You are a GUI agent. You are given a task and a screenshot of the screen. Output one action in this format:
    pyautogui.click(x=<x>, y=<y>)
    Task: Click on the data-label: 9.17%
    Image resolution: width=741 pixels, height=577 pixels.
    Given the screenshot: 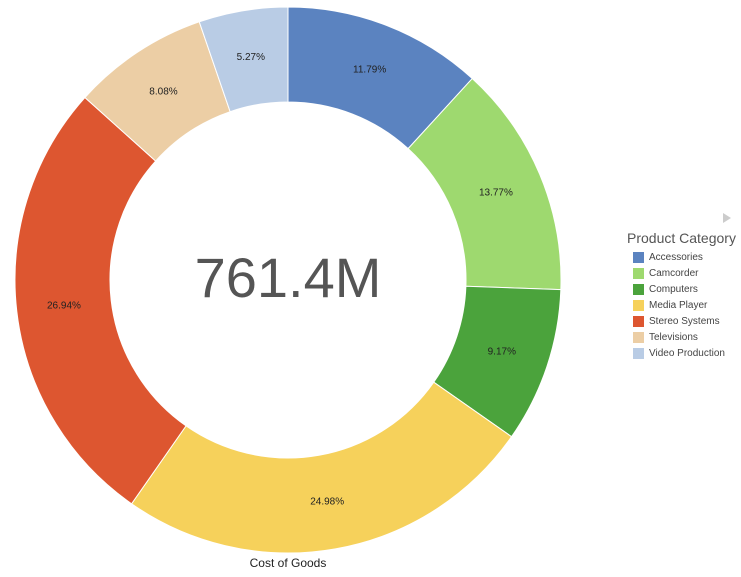 What is the action you would take?
    pyautogui.click(x=502, y=351)
    